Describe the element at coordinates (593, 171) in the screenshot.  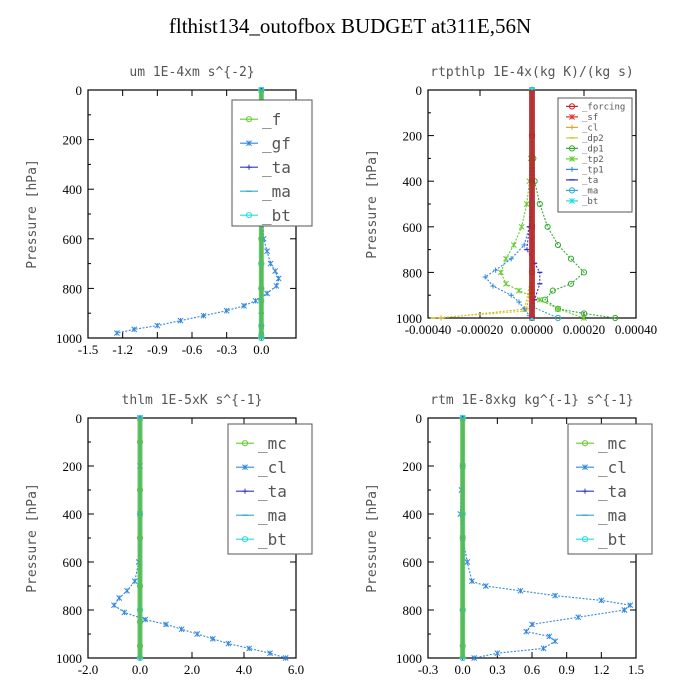
I see `legend-label: _tp1` at that location.